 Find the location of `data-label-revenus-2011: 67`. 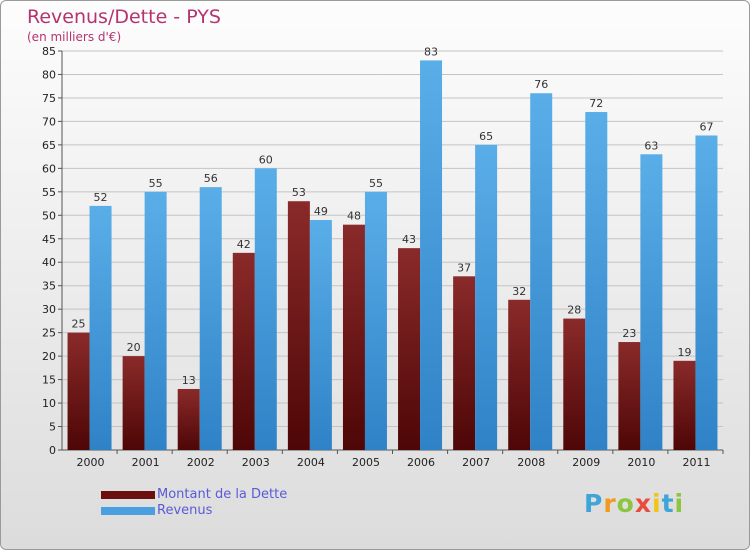

data-label-revenus-2011: 67 is located at coordinates (706, 126).